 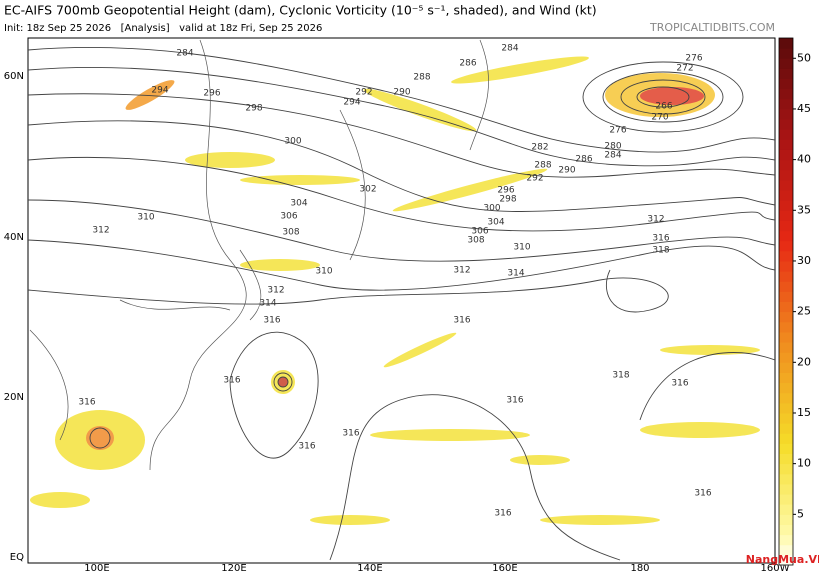 I want to click on colorbar-tick-label: 35, so click(x=804, y=209).